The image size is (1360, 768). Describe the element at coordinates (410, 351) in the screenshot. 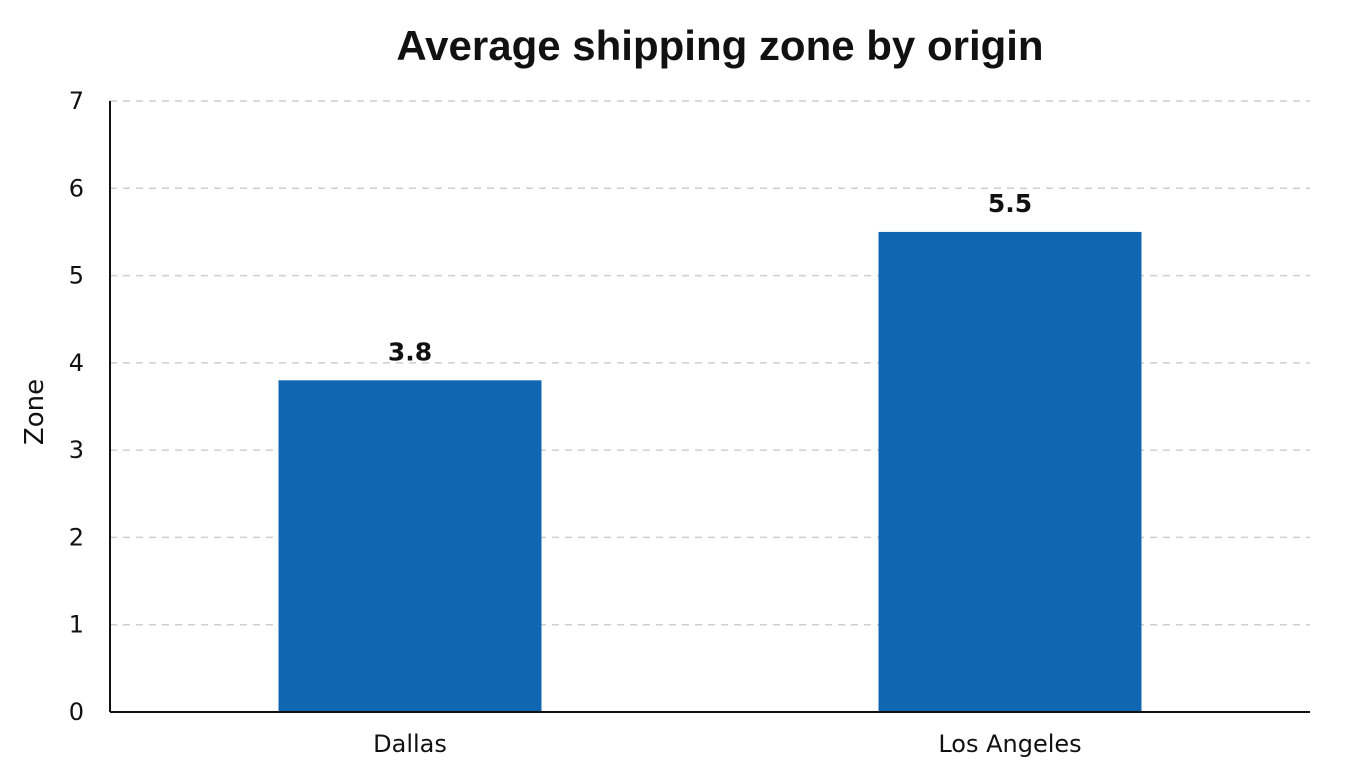

I see `data-label-dallas: 3.8` at that location.